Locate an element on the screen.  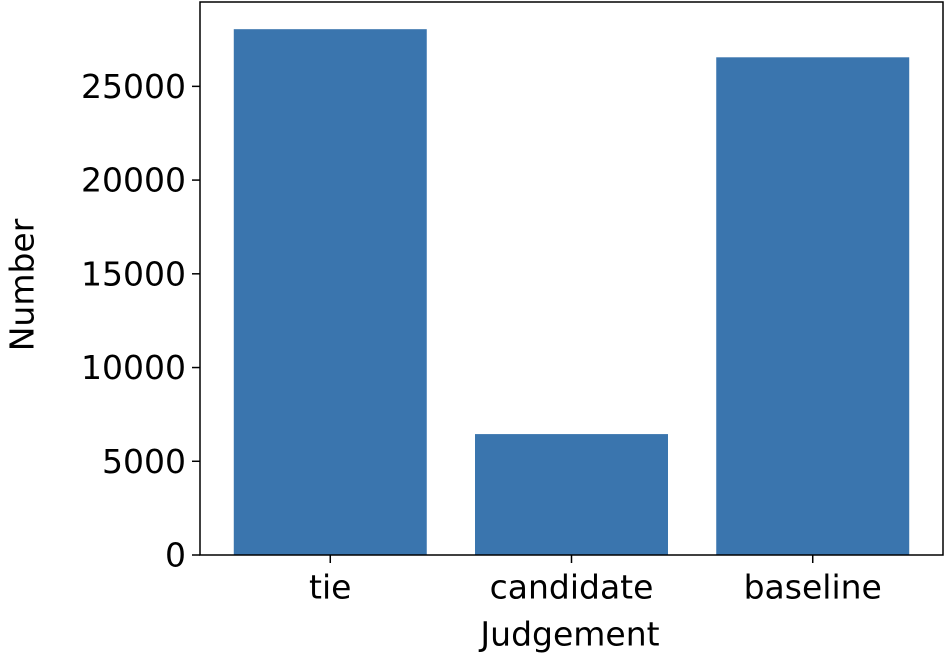
bar is located at coordinates (571, 494).